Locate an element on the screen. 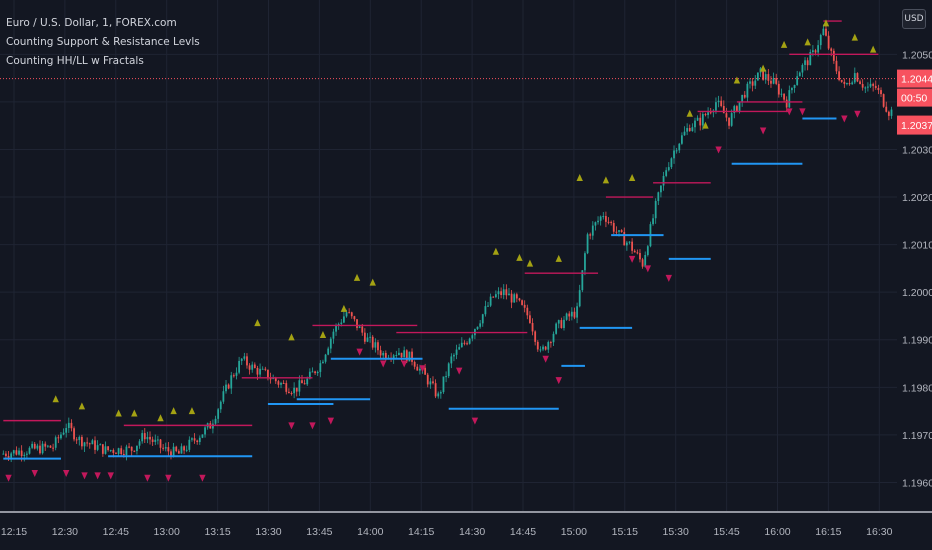 The height and width of the screenshot is (550, 932). time-tick-label: 16:00 is located at coordinates (777, 532).